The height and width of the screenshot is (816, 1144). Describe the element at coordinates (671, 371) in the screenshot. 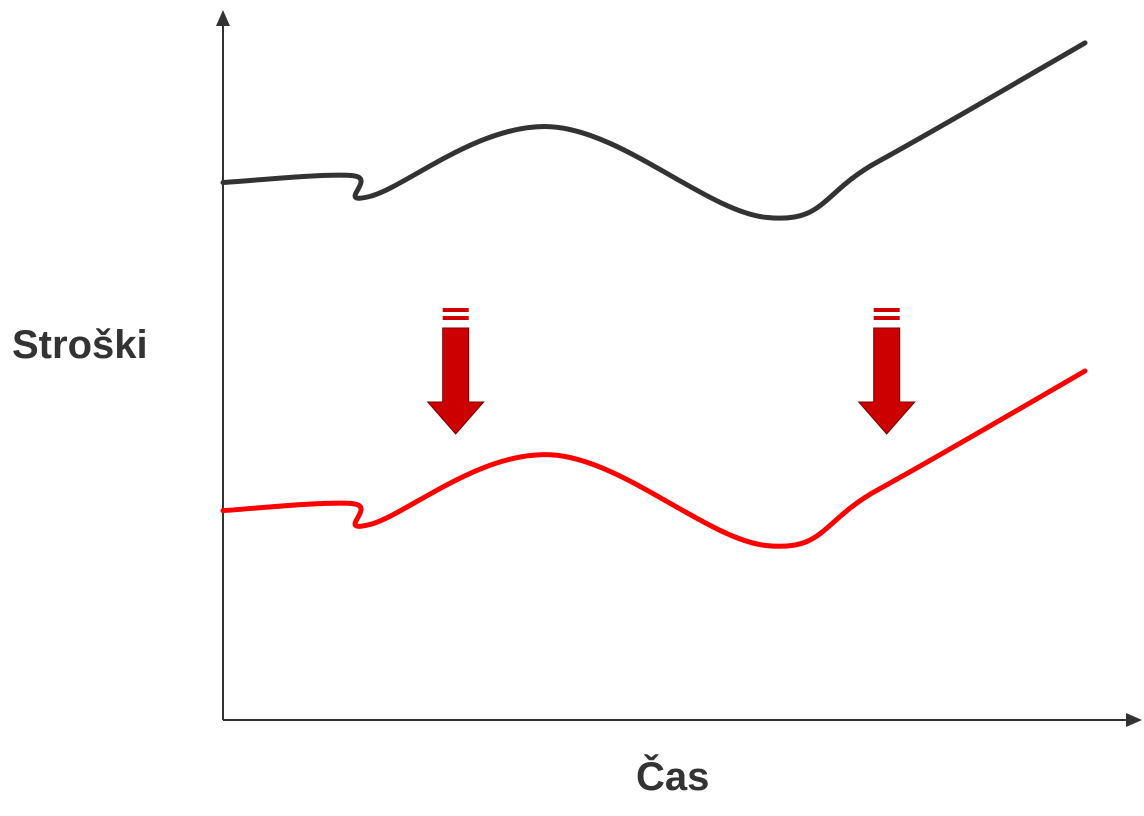

I see `annotation-layer` at that location.